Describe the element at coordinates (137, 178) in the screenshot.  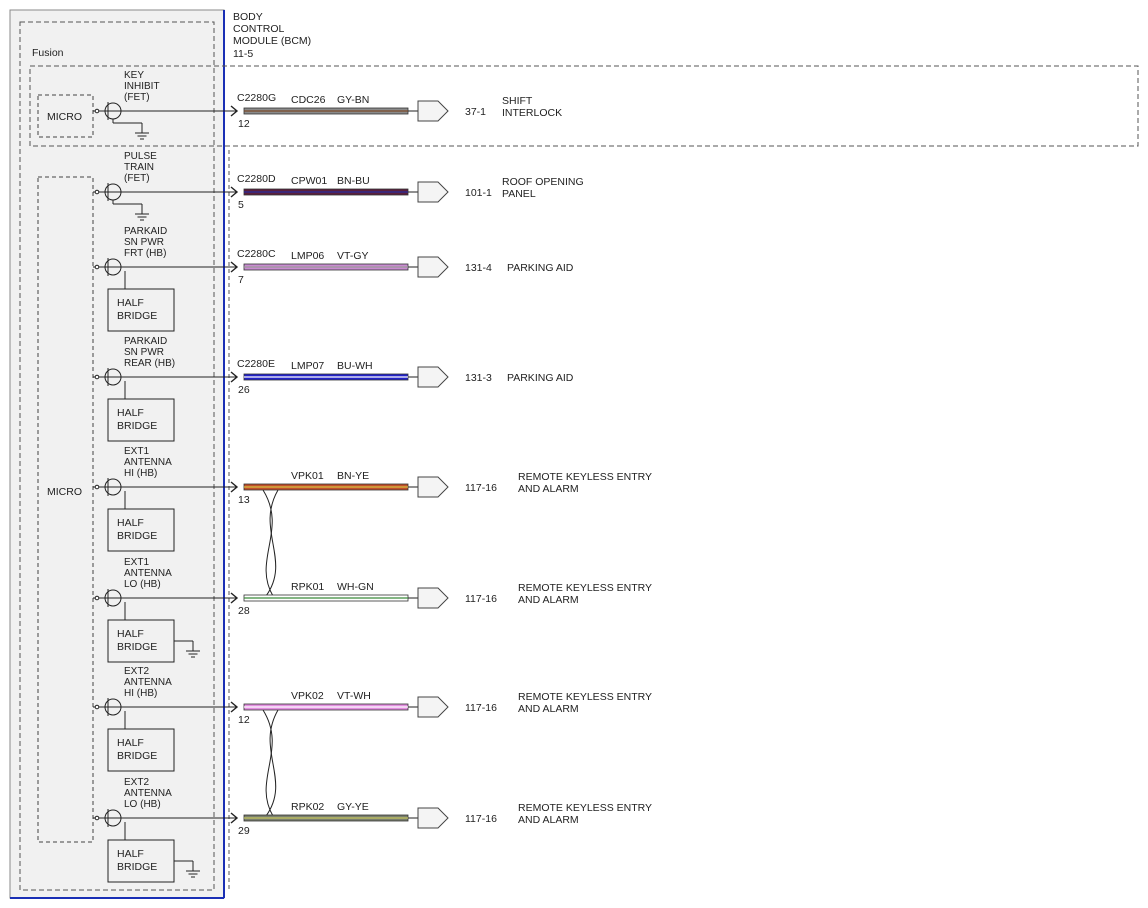
I see `circuit-function-label: (FET)` at that location.